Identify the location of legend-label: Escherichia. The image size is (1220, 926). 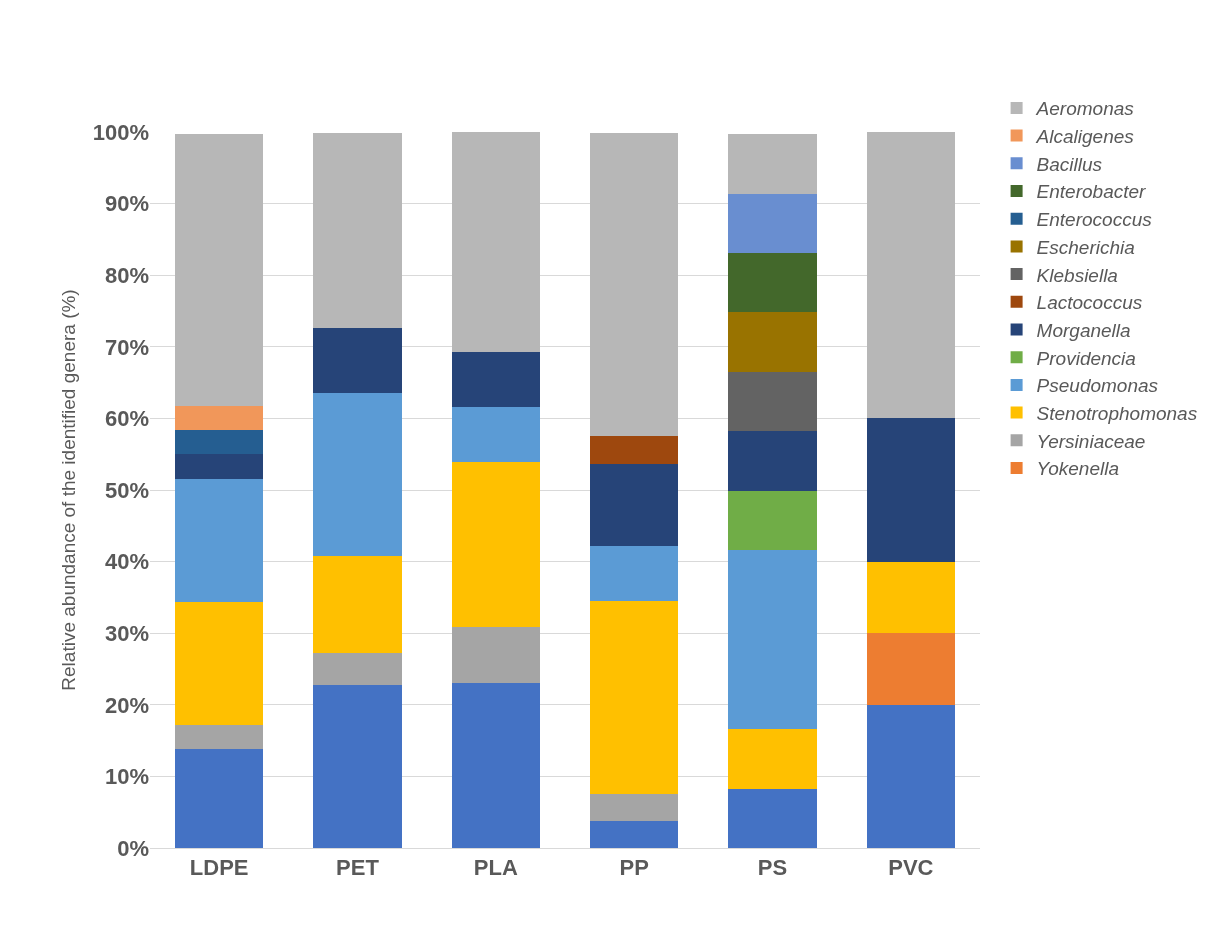
(1085, 247).